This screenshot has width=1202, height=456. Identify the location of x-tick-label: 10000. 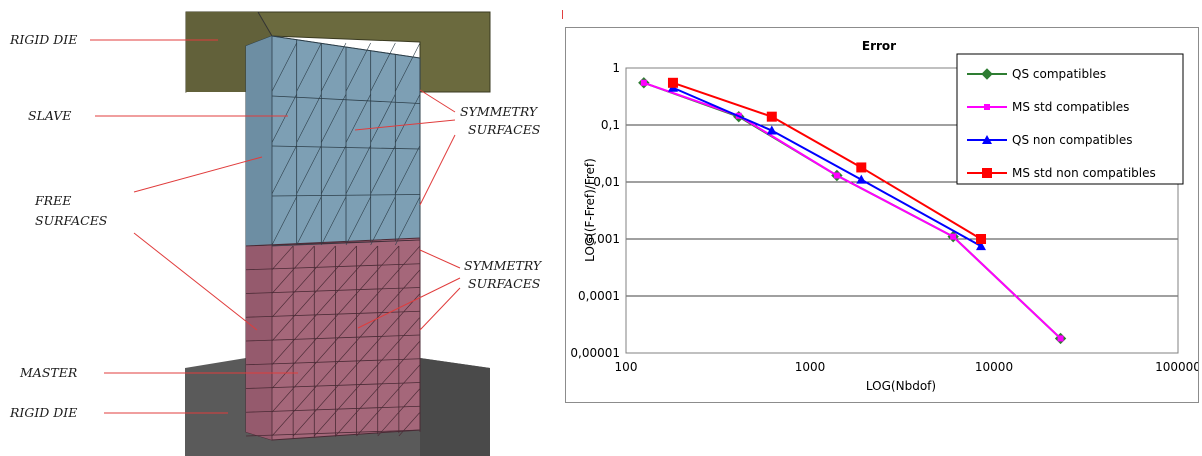
(994, 367).